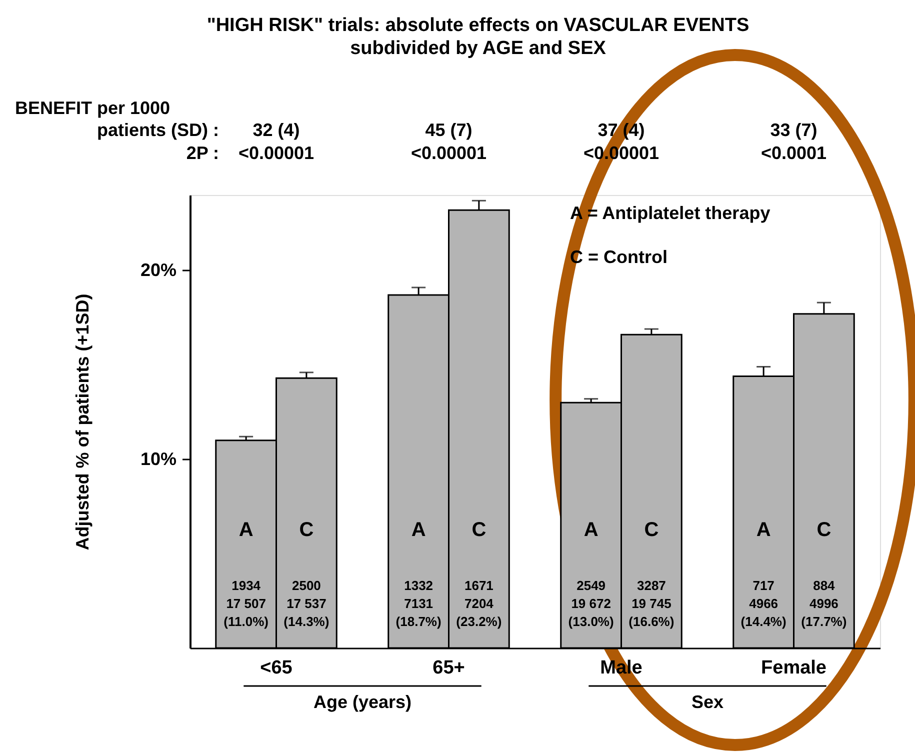 The image size is (915, 754). What do you see at coordinates (763, 603) in the screenshot?
I see `data-label: 717 4966 (14.4%)` at bounding box center [763, 603].